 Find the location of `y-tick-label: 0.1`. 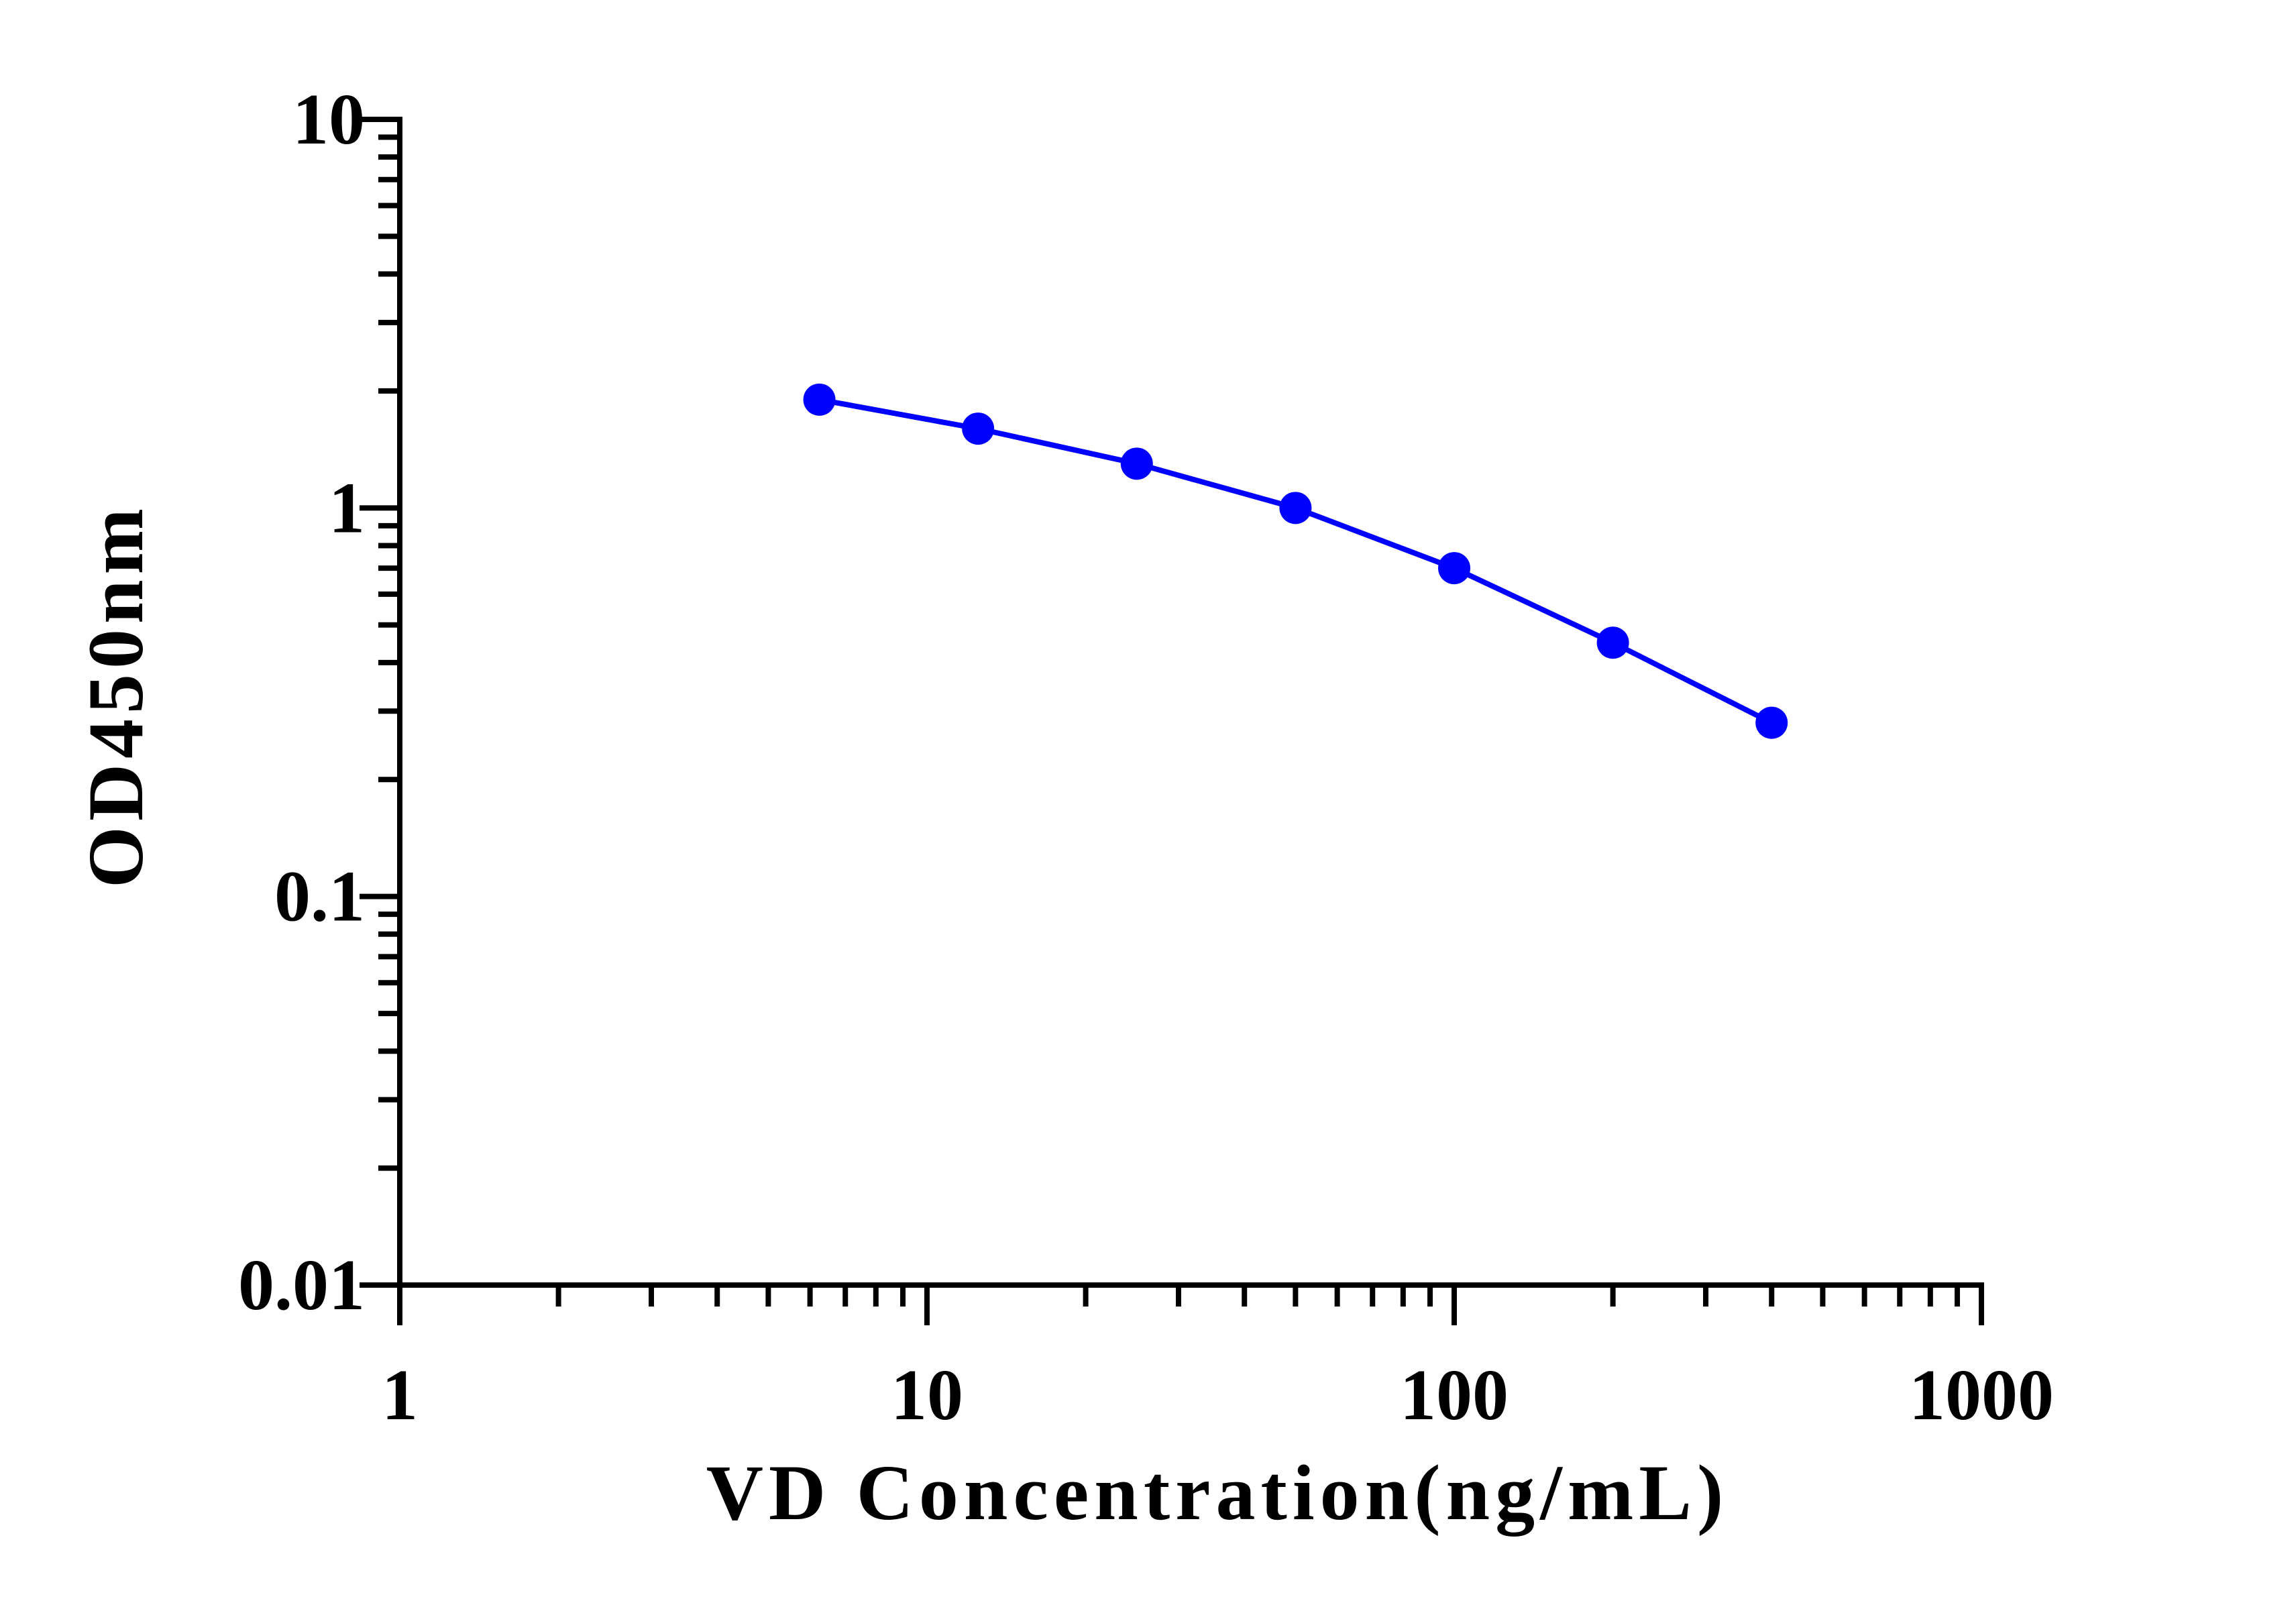

y-tick-label: 0.1 is located at coordinates (319, 897).